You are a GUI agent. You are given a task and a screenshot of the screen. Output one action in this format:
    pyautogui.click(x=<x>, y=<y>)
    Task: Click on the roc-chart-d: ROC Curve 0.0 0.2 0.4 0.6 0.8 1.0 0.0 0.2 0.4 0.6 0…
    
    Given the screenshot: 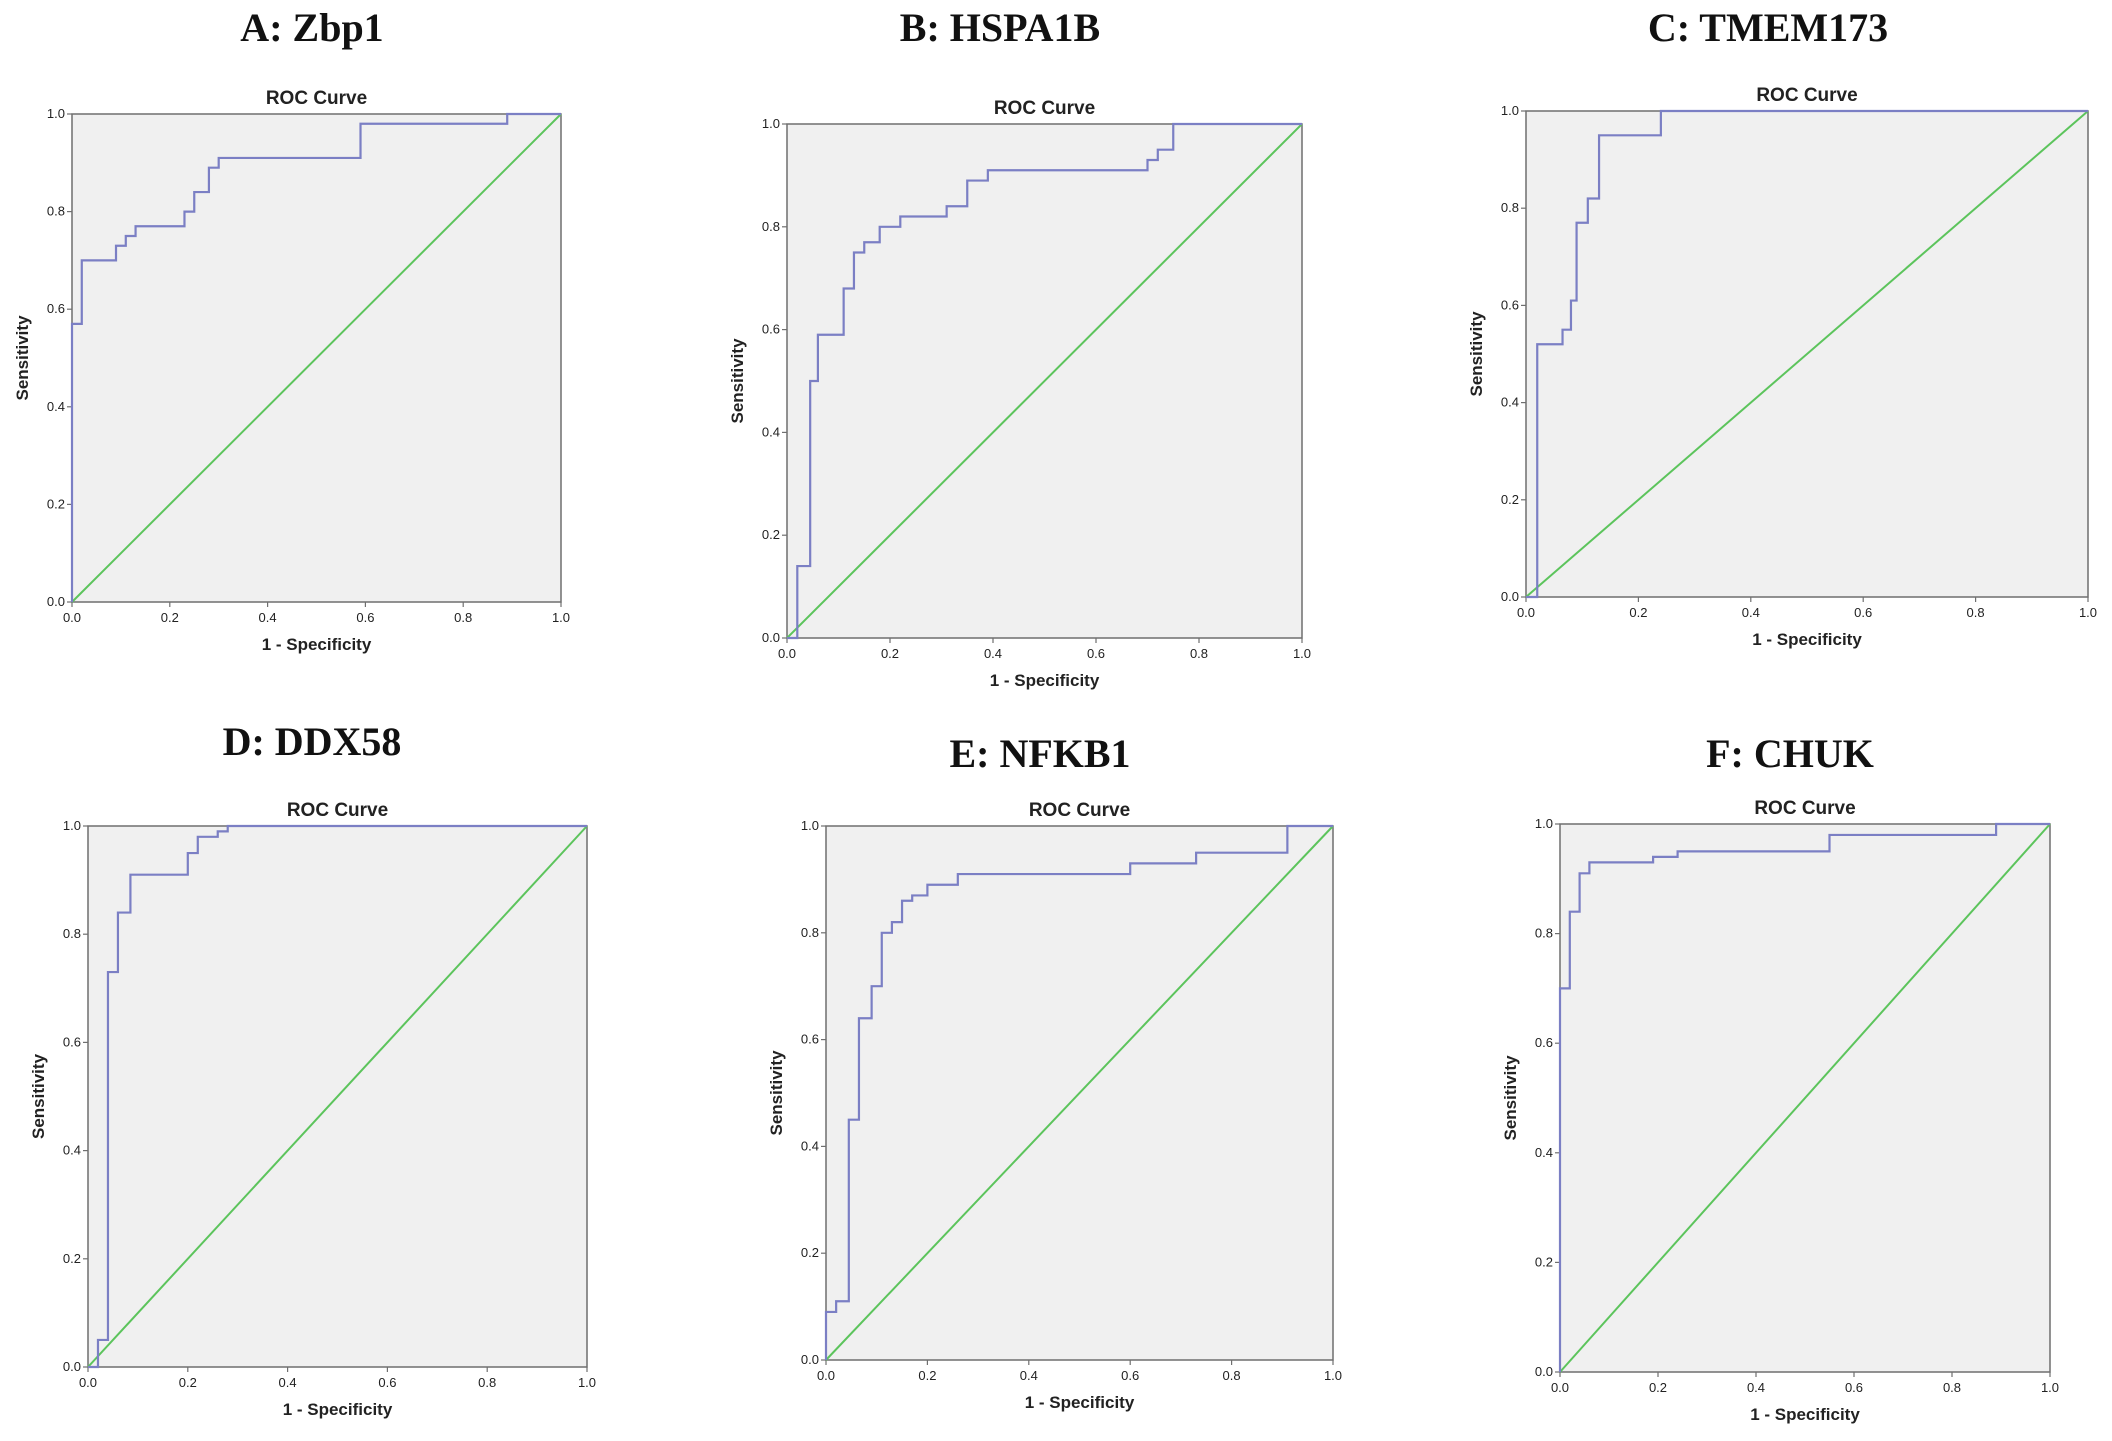 What is the action you would take?
    pyautogui.click(x=312, y=1109)
    